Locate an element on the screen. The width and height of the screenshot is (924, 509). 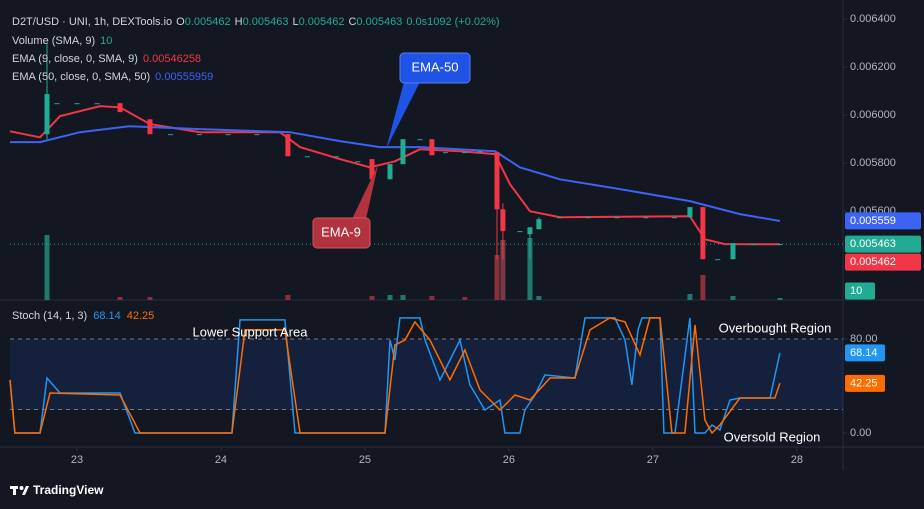
y-tick-label: 80.00 is located at coordinates (864, 339).